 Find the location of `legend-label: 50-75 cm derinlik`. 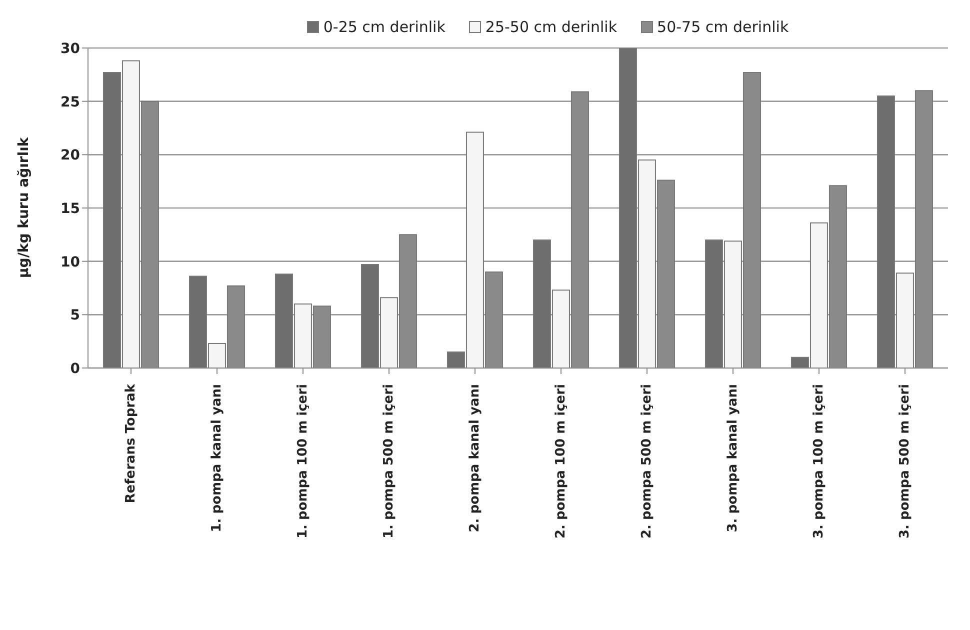

legend-label: 50-75 cm derinlik is located at coordinates (723, 27).